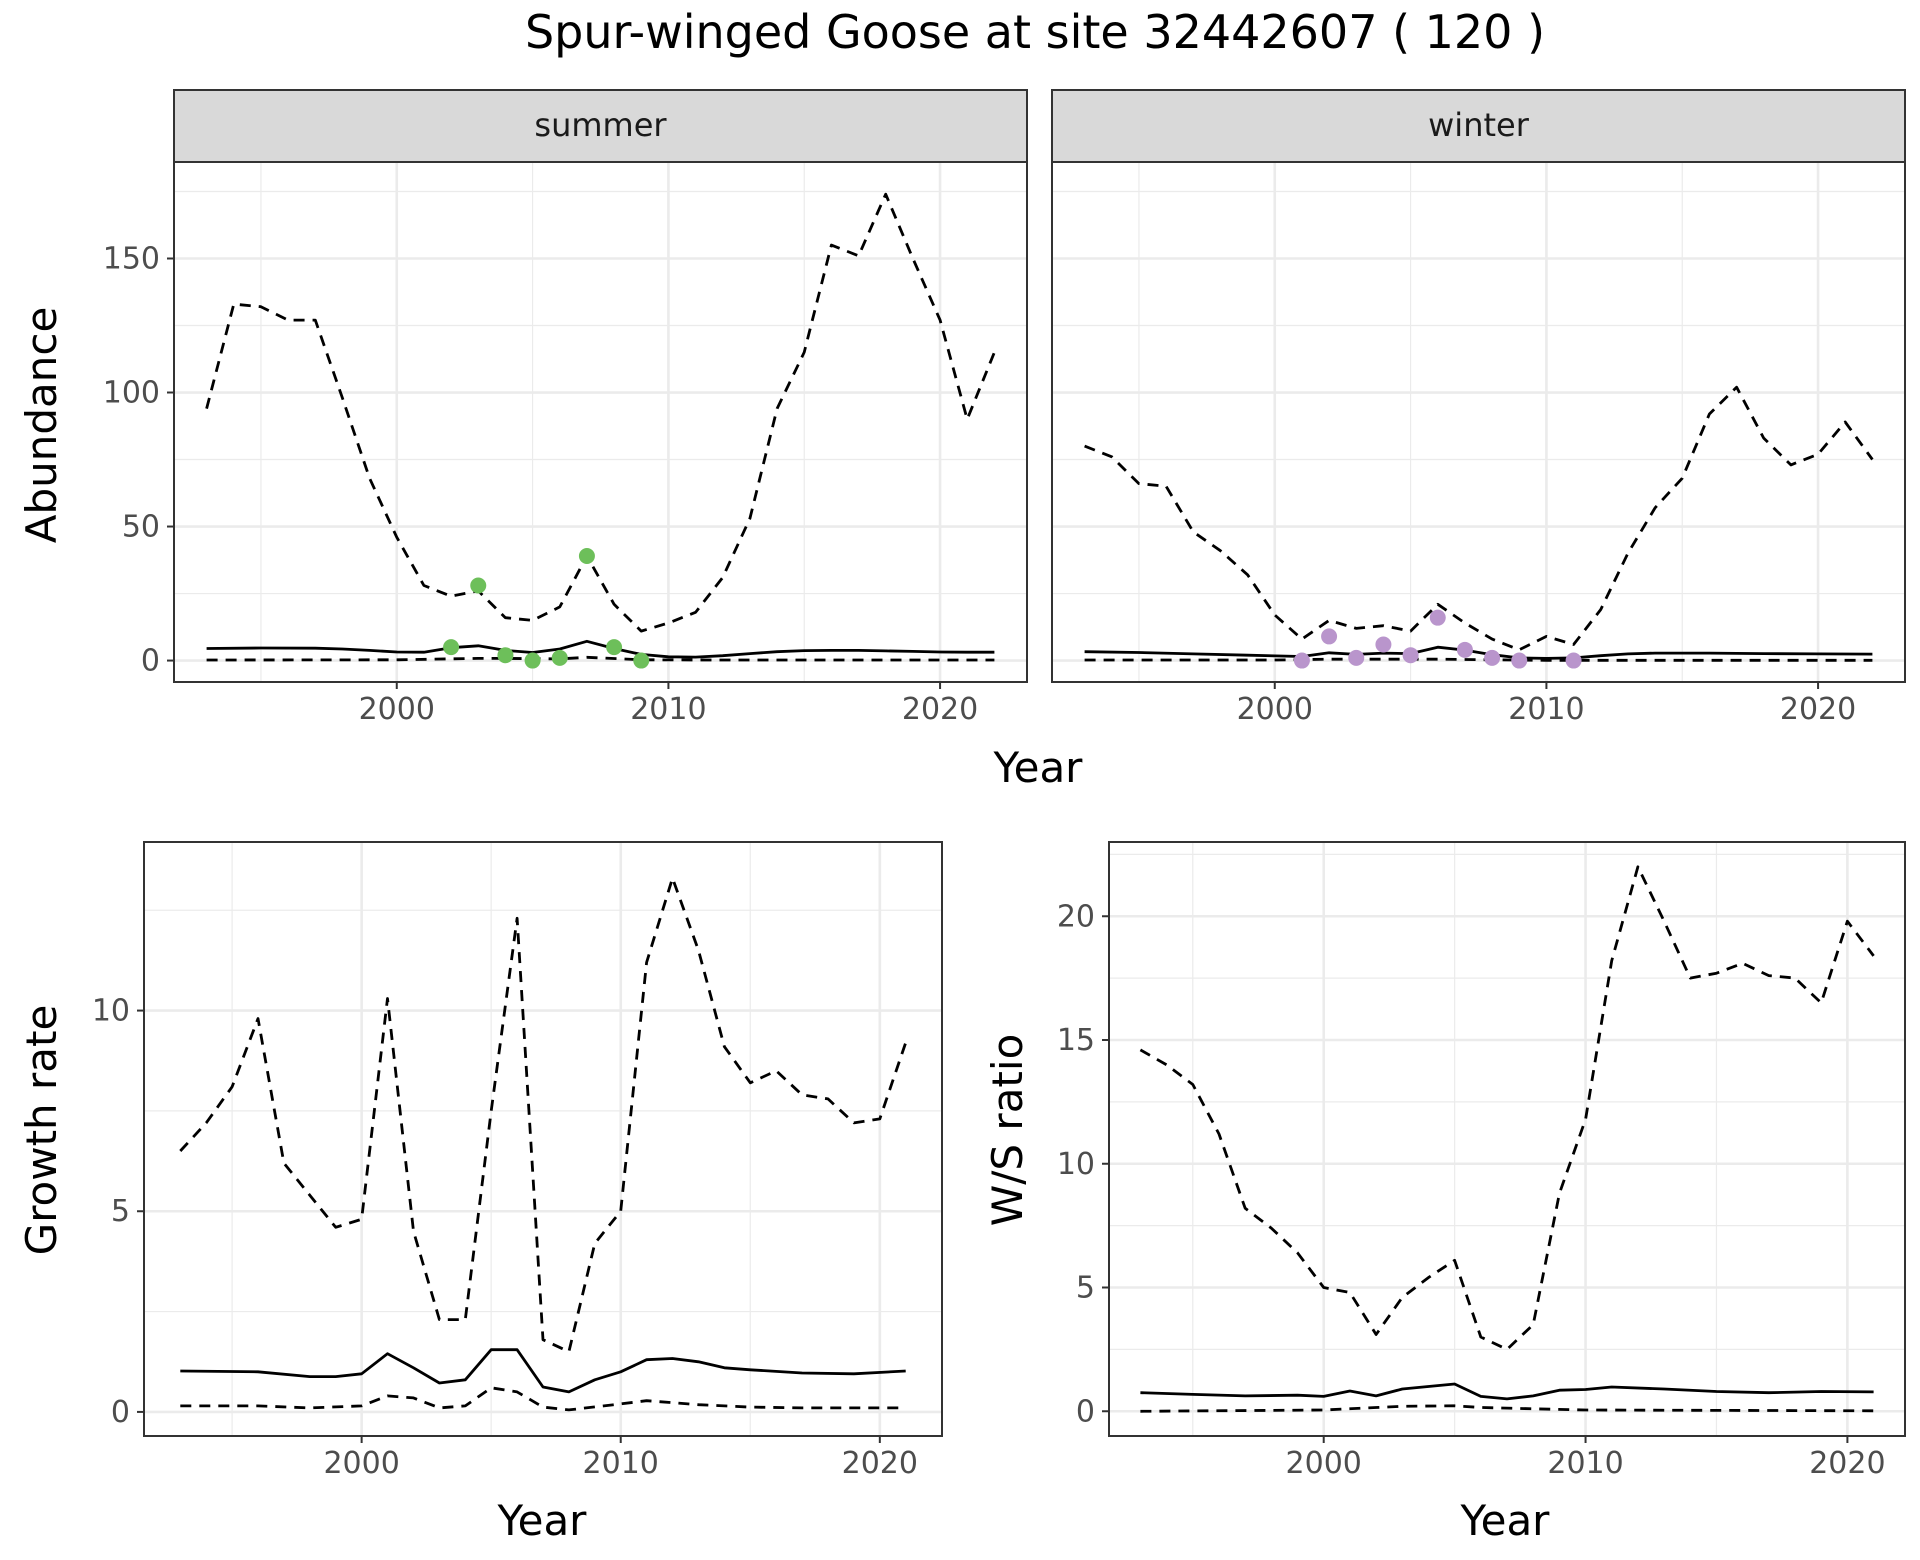 The width and height of the screenshot is (1920, 1560). Describe the element at coordinates (1076, 916) in the screenshot. I see `y-tick-label: 20` at that location.